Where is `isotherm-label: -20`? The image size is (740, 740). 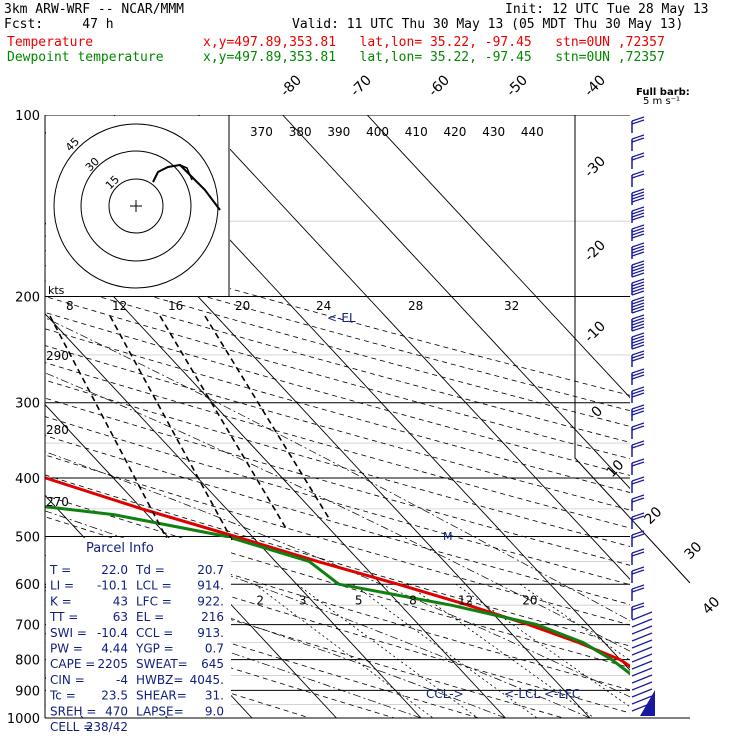 isotherm-label: -20 is located at coordinates (595, 250).